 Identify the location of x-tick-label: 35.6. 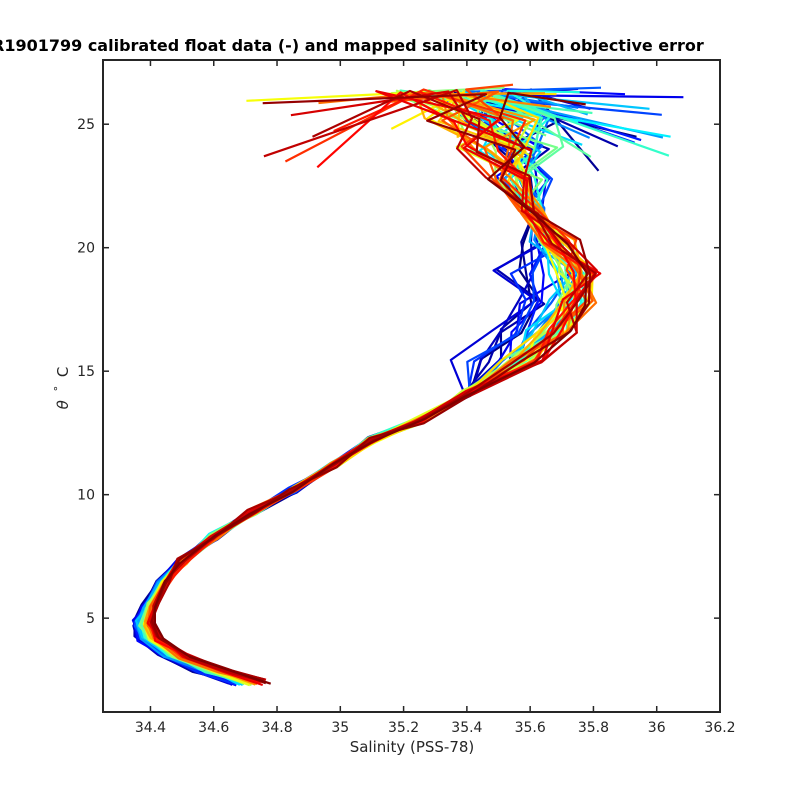
(530, 728).